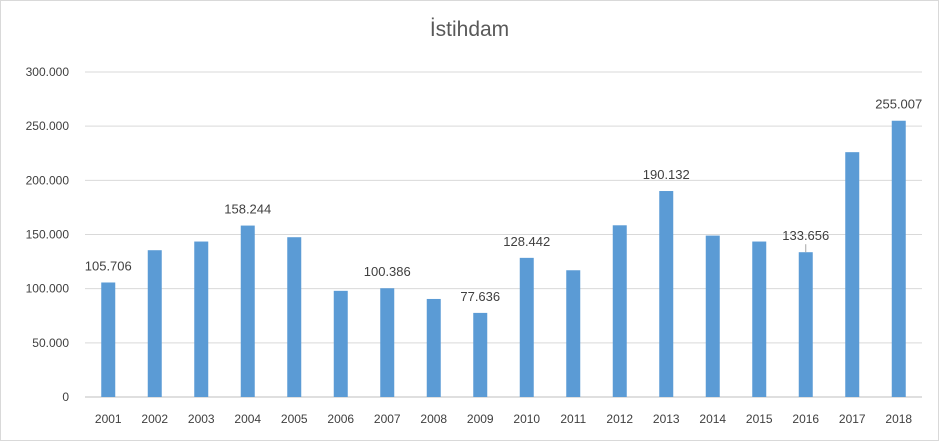  What do you see at coordinates (469, 29) in the screenshot?
I see `chart-title: İstihdam` at bounding box center [469, 29].